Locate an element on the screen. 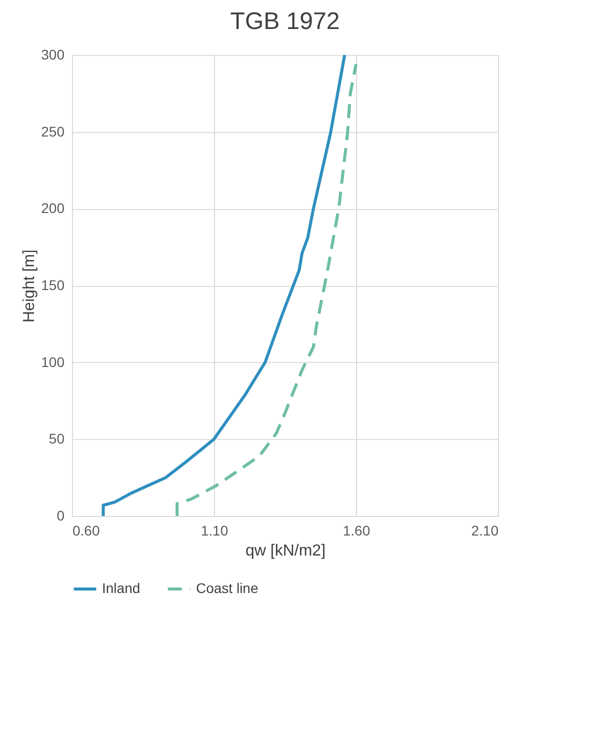  y-tick-label: 200 is located at coordinates (53, 208).